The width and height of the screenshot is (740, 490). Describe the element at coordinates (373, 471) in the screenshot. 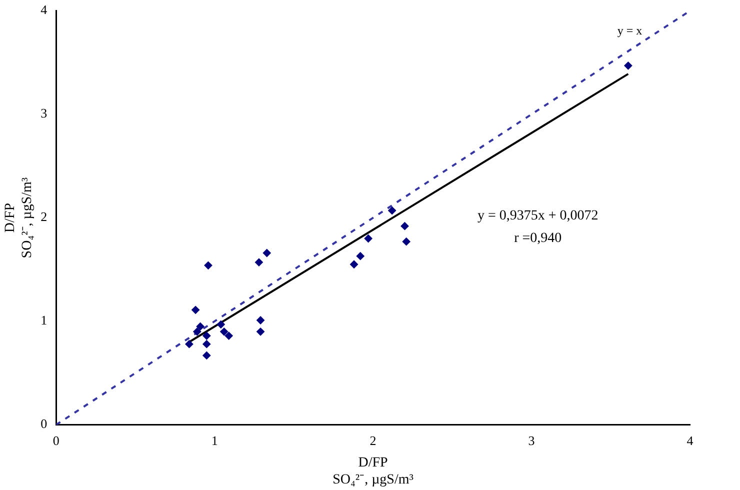

I see `x-axis-title: D/FP SO₄²⁻, µgS/m³` at that location.